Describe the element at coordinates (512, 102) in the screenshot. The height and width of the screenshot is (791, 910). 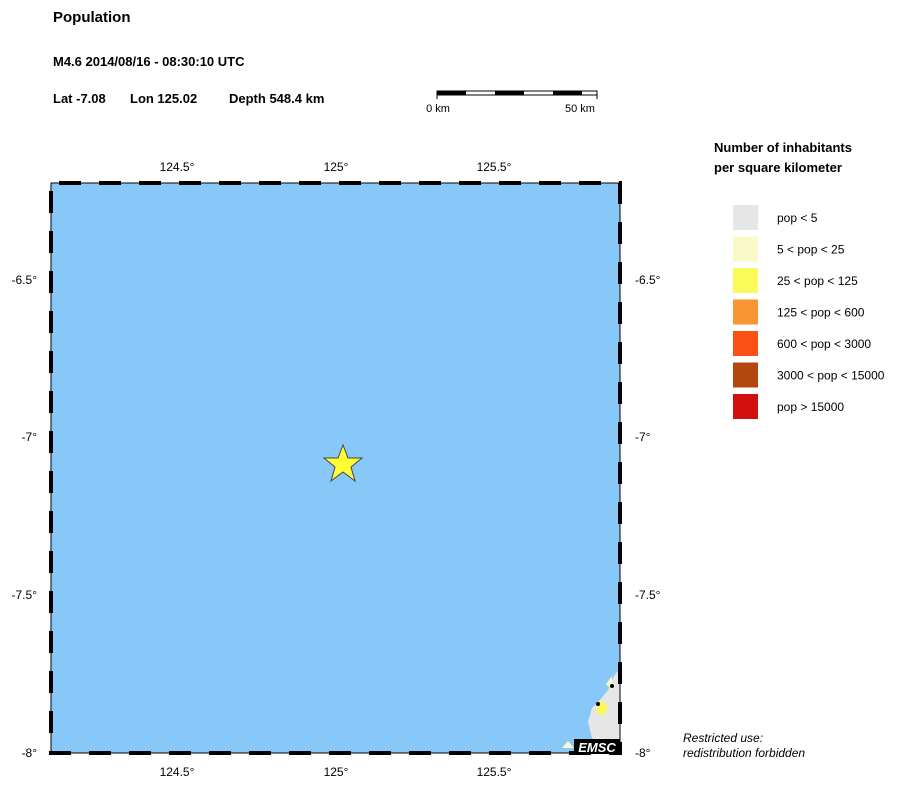
I see `scale-bar: 0 km 50 km` at that location.